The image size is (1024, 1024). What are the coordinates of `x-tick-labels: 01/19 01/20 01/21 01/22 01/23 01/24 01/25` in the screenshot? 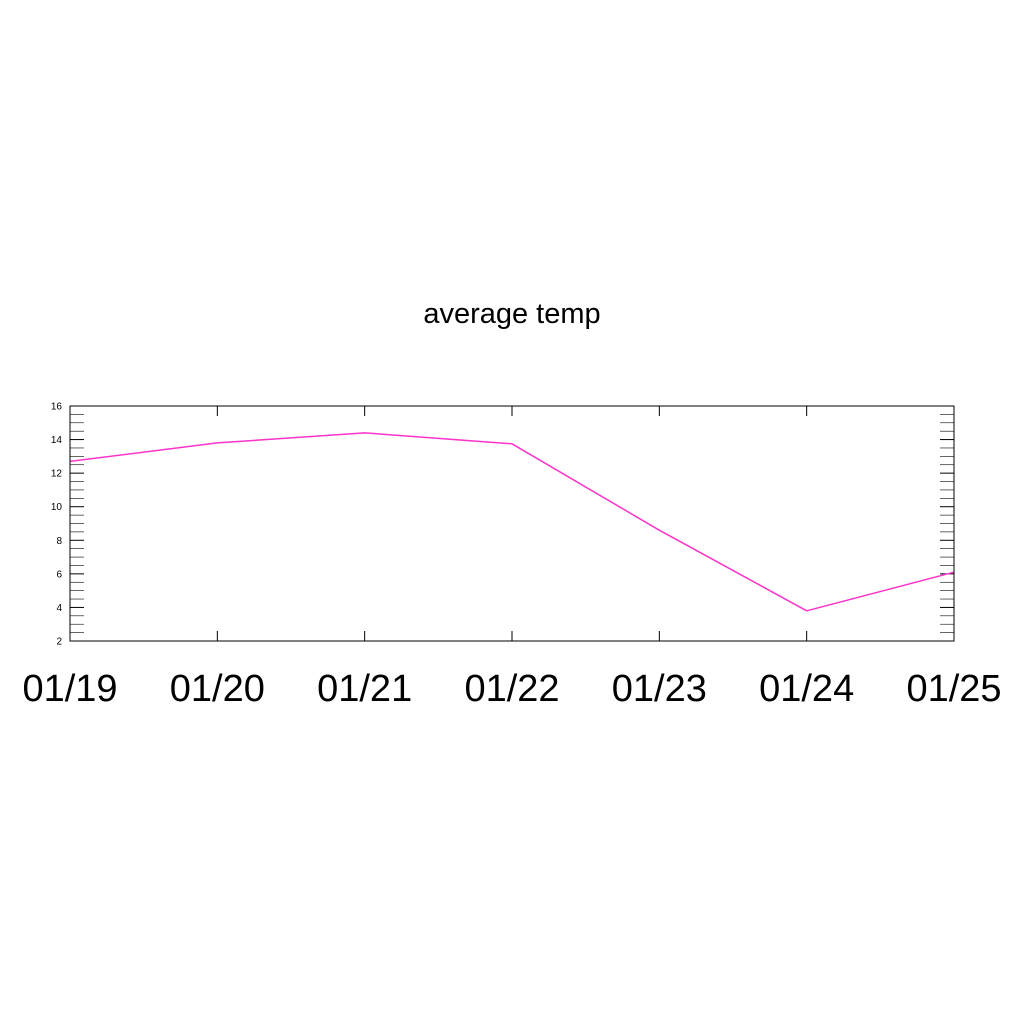 It's located at (511, 689).